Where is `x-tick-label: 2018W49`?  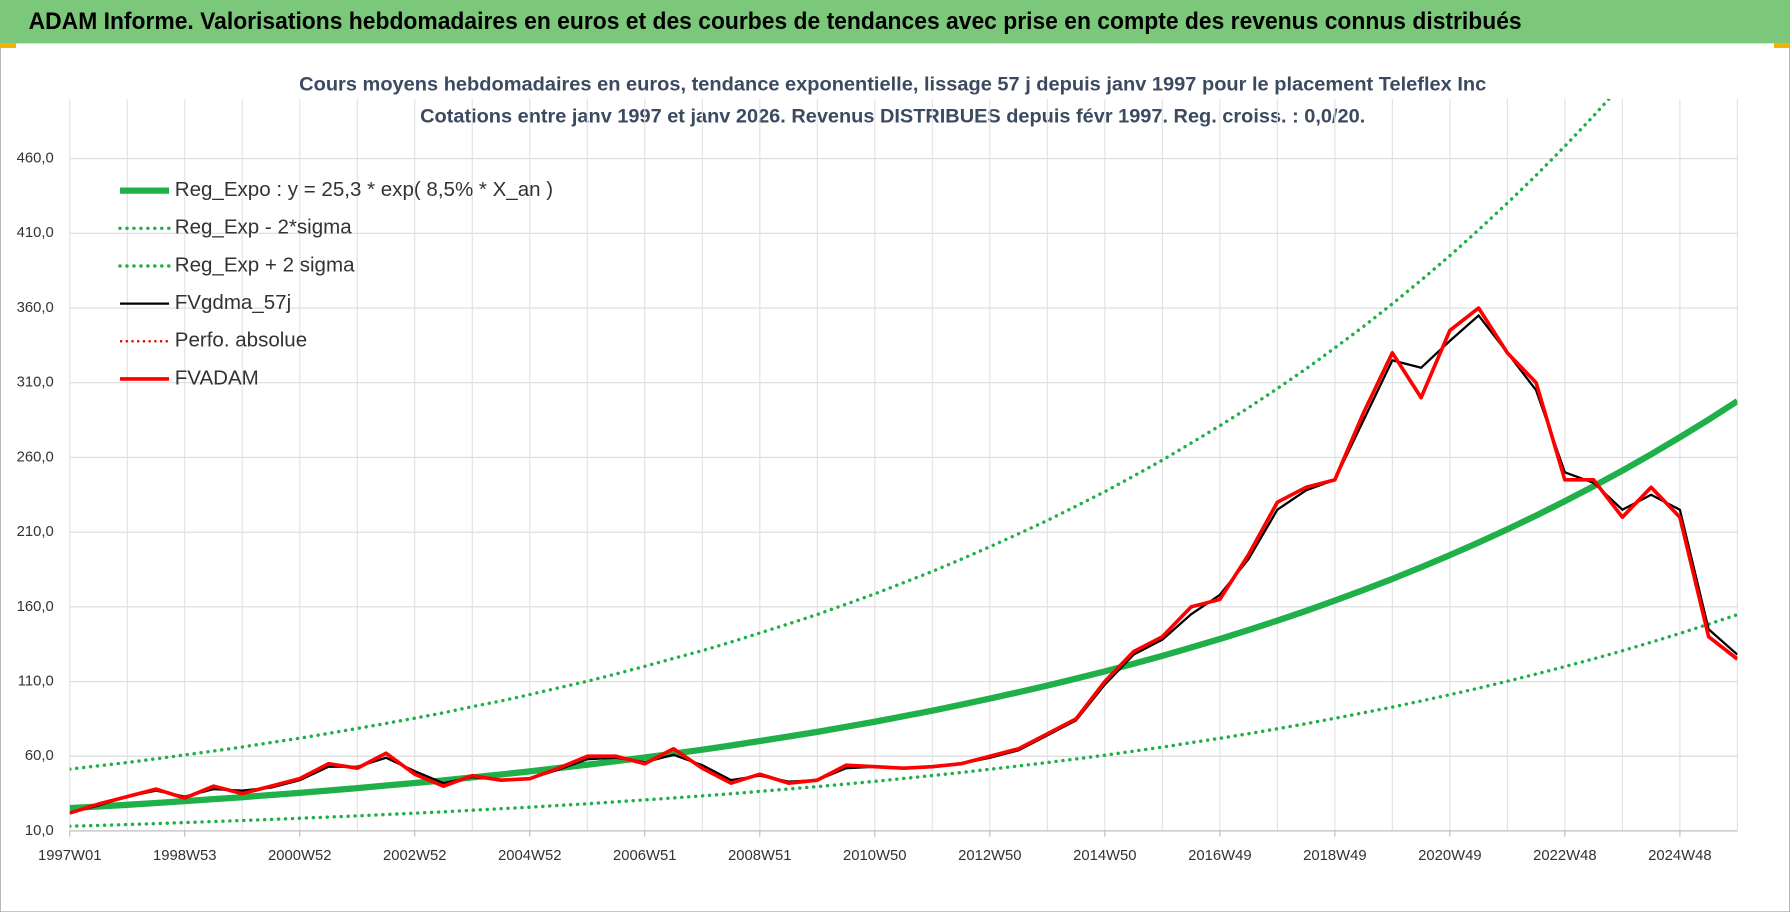 x-tick-label: 2018W49 is located at coordinates (1334, 856).